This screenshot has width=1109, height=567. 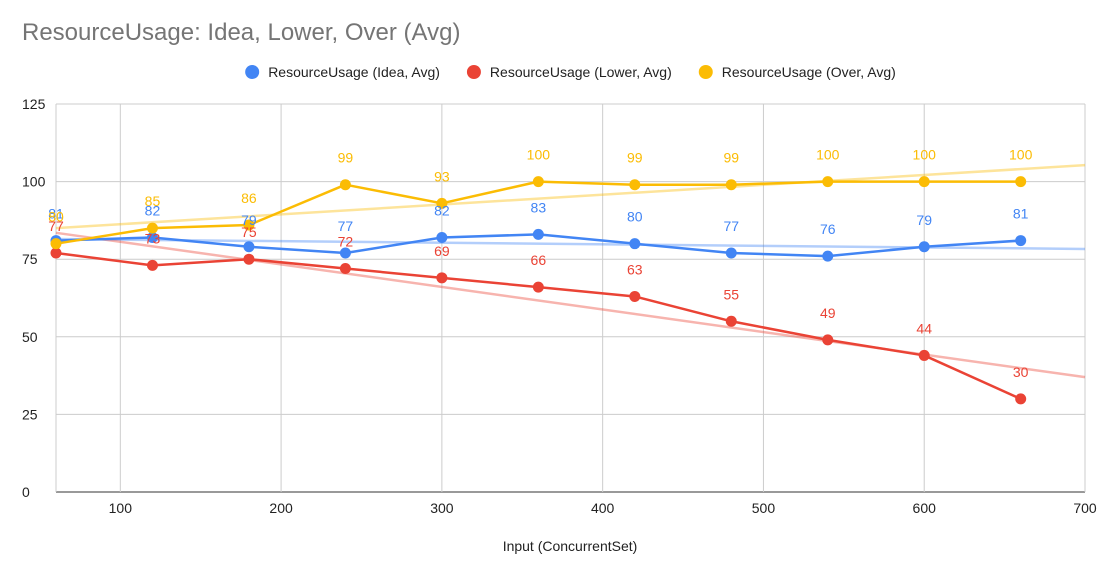 I want to click on legend-label: ResourceUsage (Over, Avg), so click(x=809, y=72).